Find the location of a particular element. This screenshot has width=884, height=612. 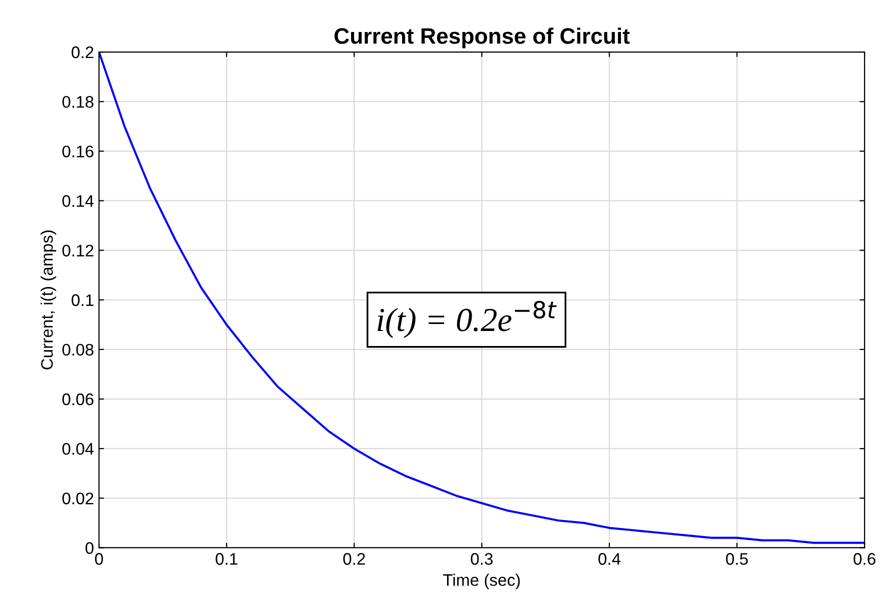

x-axis-title: Time (sec) is located at coordinates (481, 582).